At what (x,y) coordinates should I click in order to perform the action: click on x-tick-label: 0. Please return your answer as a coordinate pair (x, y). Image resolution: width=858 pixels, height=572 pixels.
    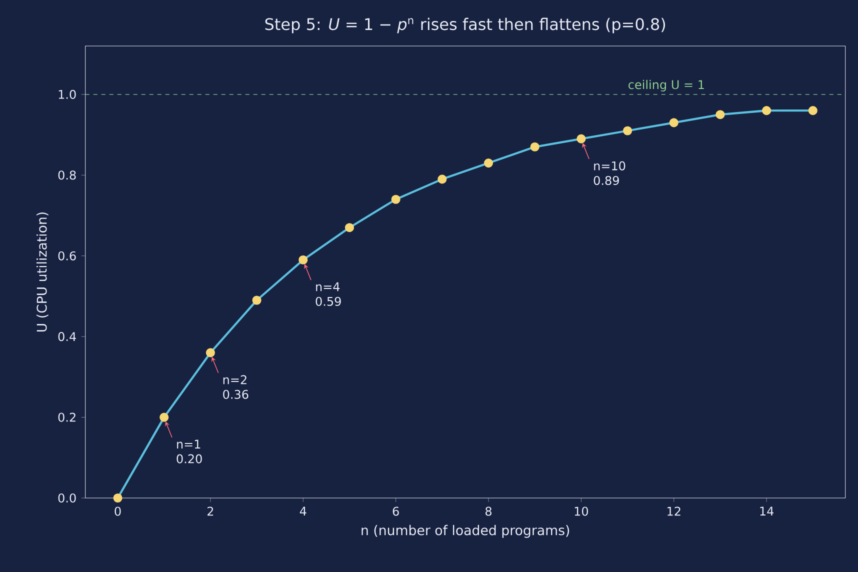
    Looking at the image, I should click on (117, 511).